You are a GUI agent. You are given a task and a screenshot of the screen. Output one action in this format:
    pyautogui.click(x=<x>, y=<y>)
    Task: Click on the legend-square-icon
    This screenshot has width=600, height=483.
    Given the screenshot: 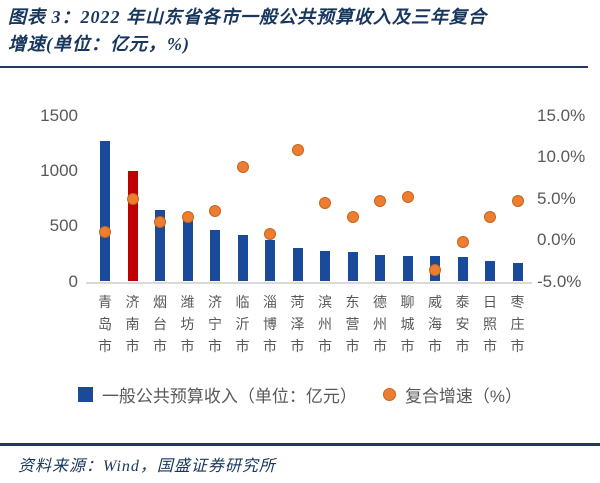 What is the action you would take?
    pyautogui.click(x=85, y=394)
    